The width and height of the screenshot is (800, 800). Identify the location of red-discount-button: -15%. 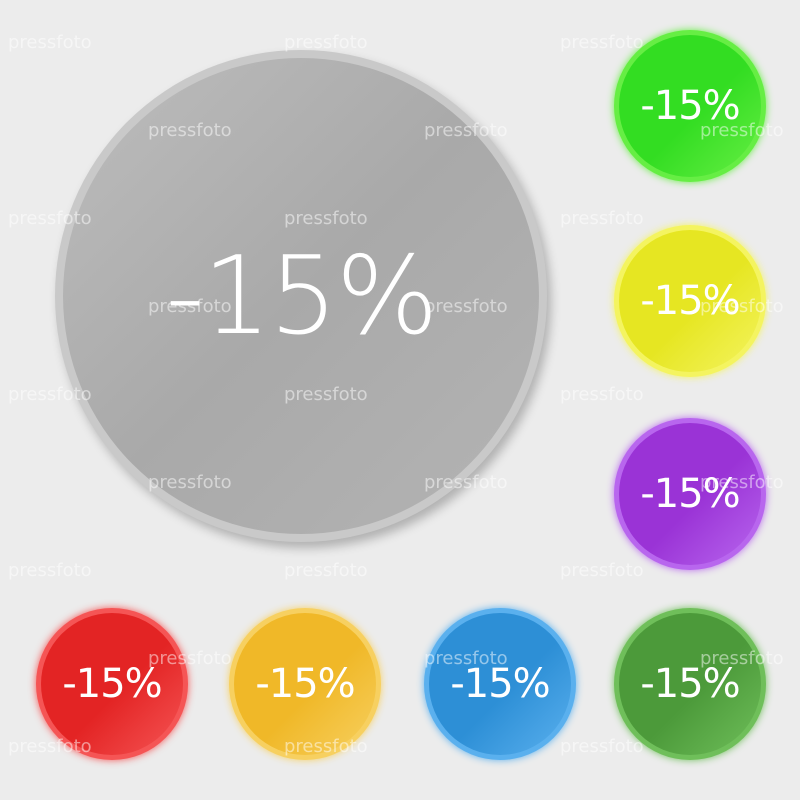
(112, 684).